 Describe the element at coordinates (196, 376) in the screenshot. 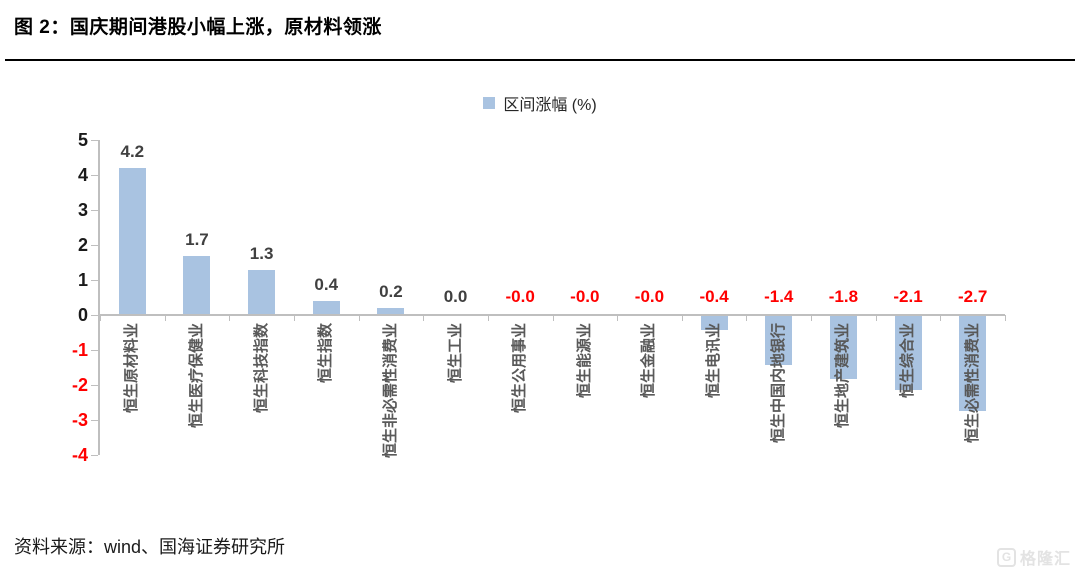

I see `category-label-text: 恒生医疗保健业` at that location.